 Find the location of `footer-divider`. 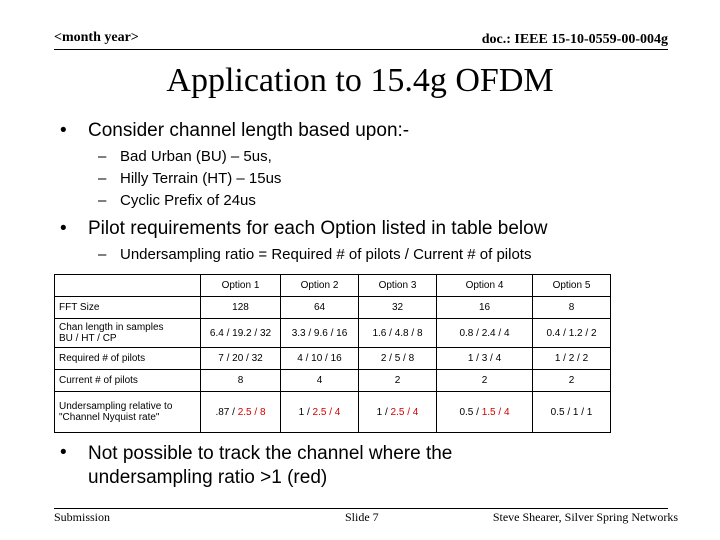

footer-divider is located at coordinates (361, 508).